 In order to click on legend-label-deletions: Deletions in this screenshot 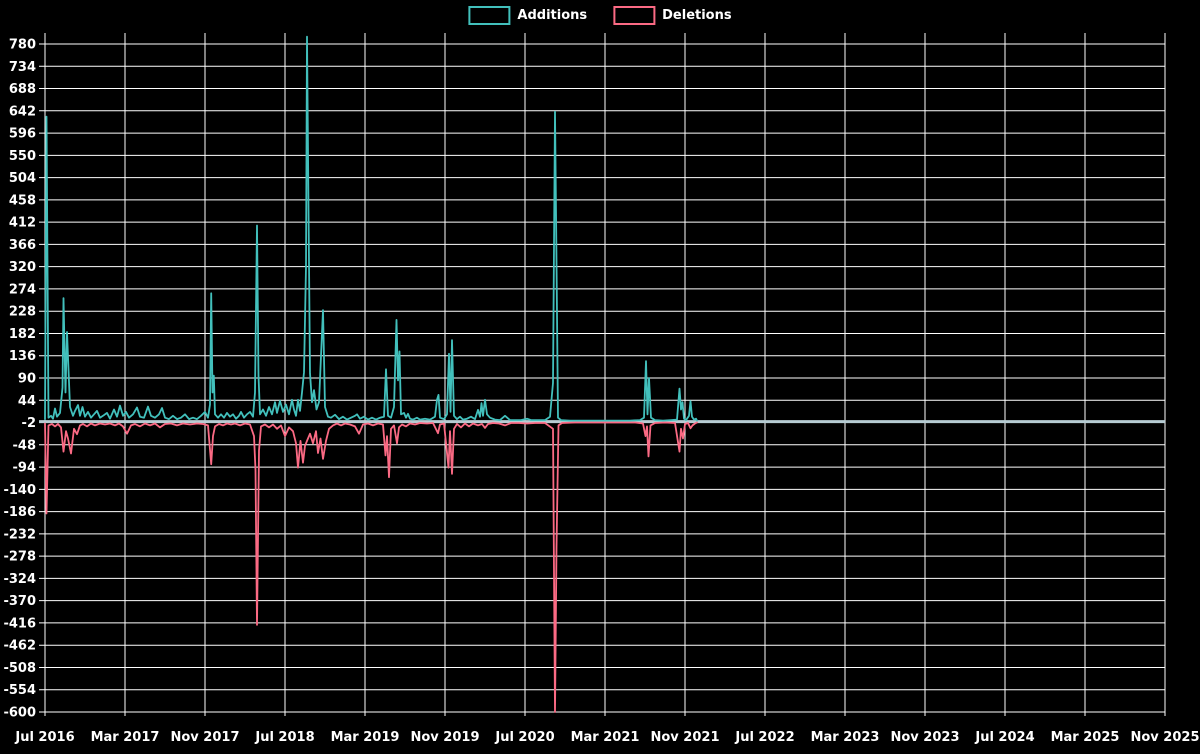, I will do `click(697, 15)`.